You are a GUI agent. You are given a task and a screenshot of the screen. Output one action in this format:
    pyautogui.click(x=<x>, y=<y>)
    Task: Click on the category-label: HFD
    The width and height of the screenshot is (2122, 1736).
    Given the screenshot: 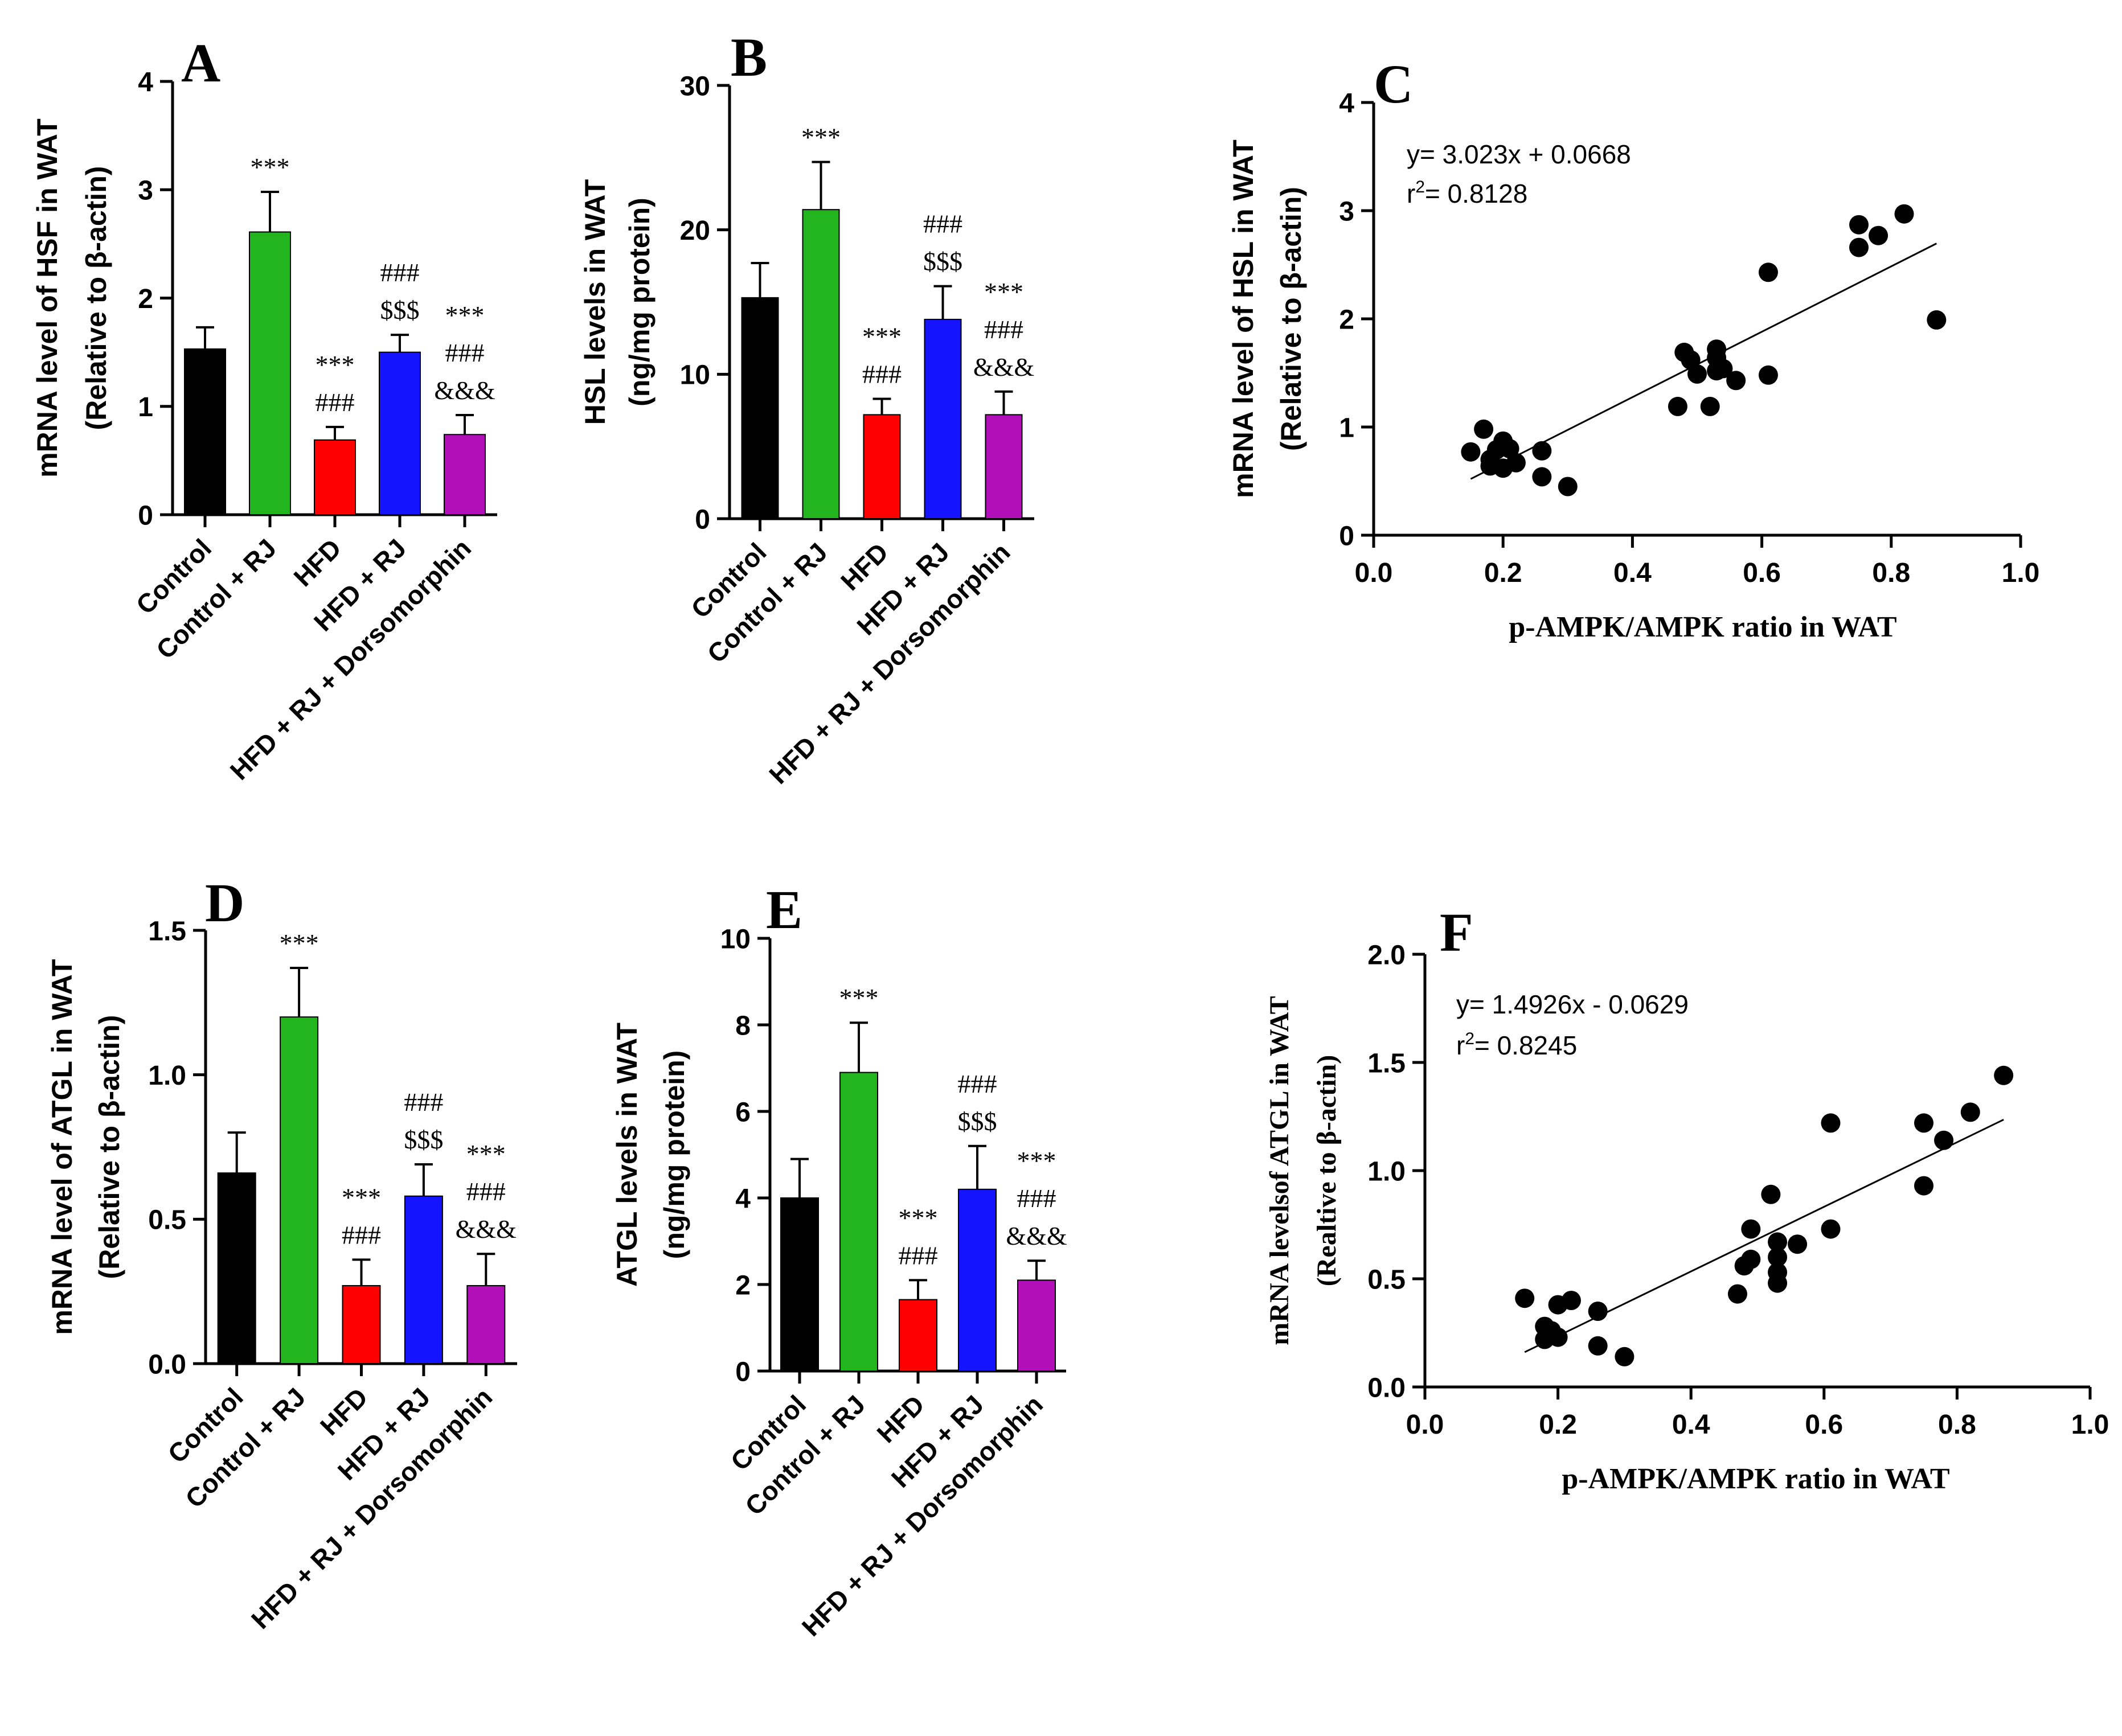 What is the action you would take?
    pyautogui.click(x=317, y=562)
    